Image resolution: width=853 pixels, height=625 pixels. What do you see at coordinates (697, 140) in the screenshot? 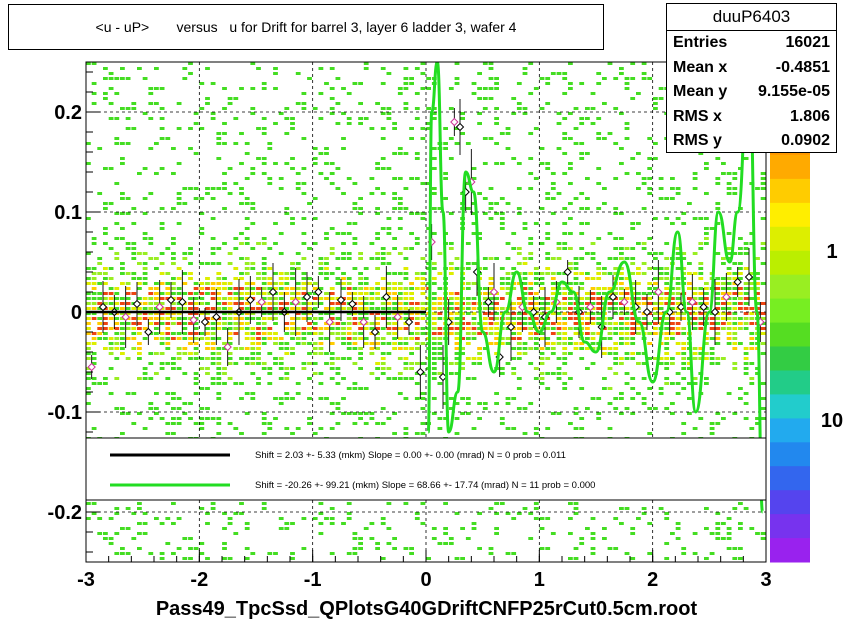
I see `stat-label: RMS y` at bounding box center [697, 140].